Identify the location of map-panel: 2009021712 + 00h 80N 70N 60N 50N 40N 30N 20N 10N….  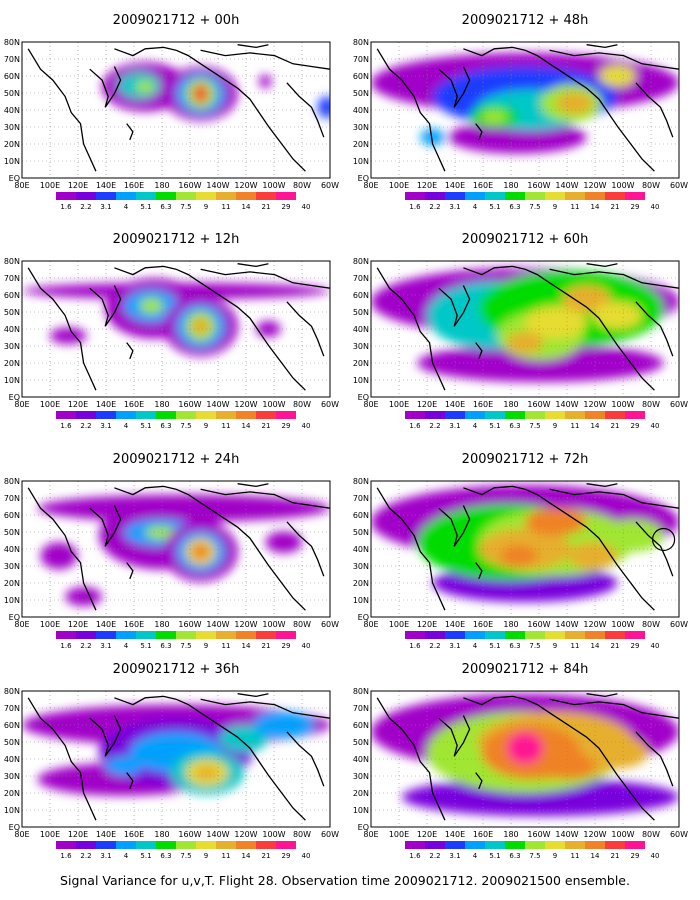
(171, 112).